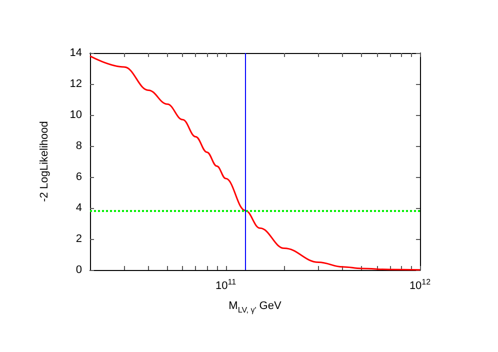 The image size is (498, 352). I want to click on y-tick-label: 0, so click(79, 270).